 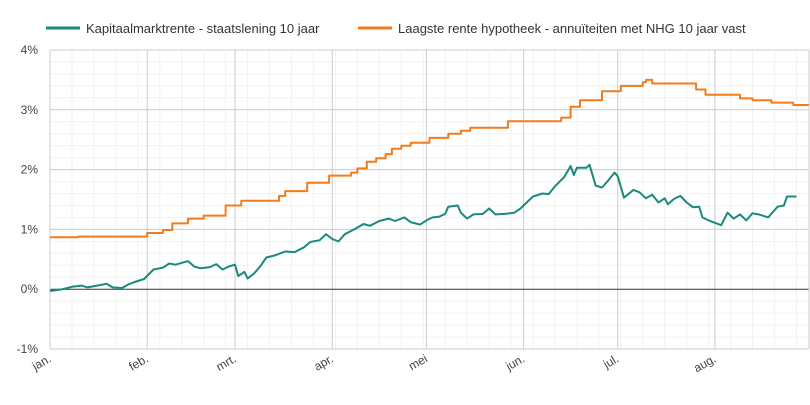 I want to click on y-axis: -1% 0% 1% 2% 3% 4%, so click(x=28, y=199).